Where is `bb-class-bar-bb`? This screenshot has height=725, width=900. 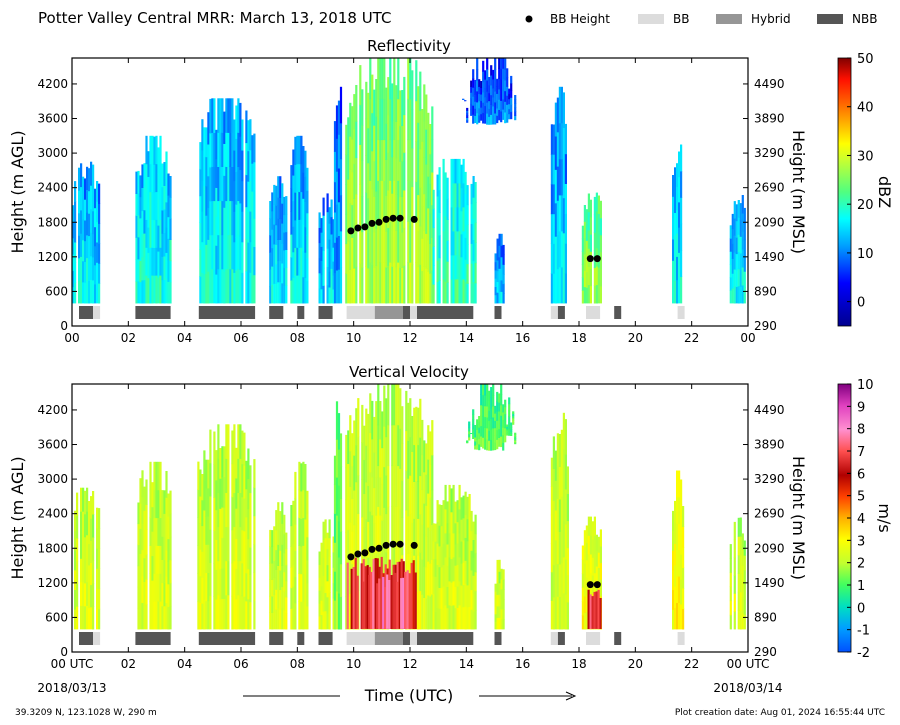
bb-class-bar-bb is located at coordinates (554, 312).